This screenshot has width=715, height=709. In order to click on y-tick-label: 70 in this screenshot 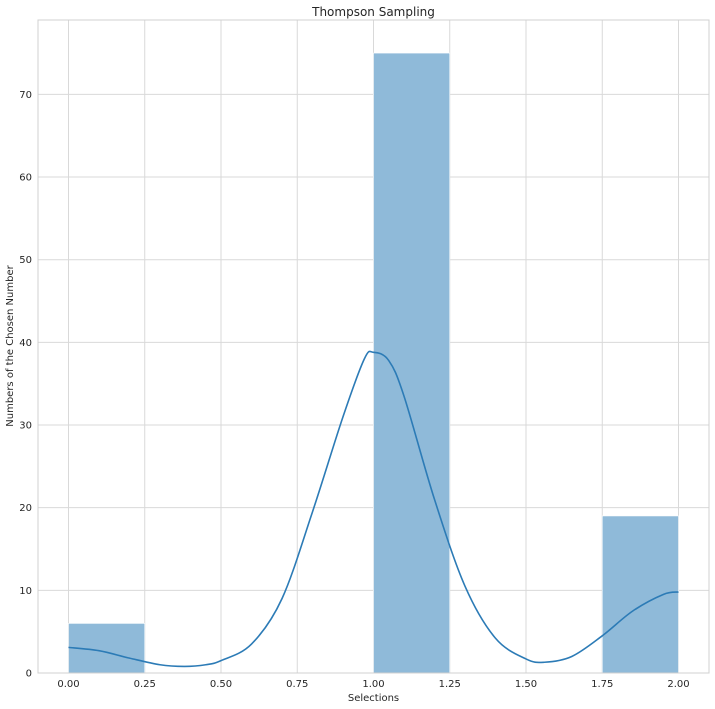, I will do `click(25, 95)`.